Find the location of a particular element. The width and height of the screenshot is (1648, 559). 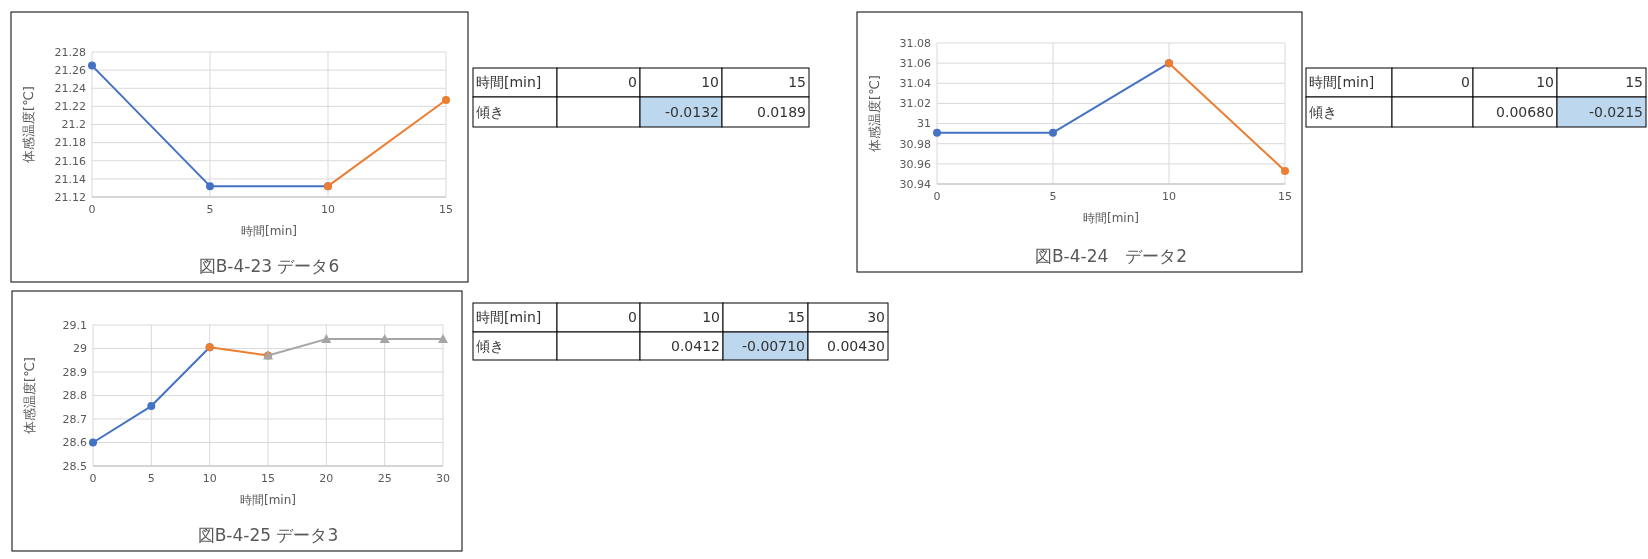

y-tick-label: 21.2 is located at coordinates (73, 125).